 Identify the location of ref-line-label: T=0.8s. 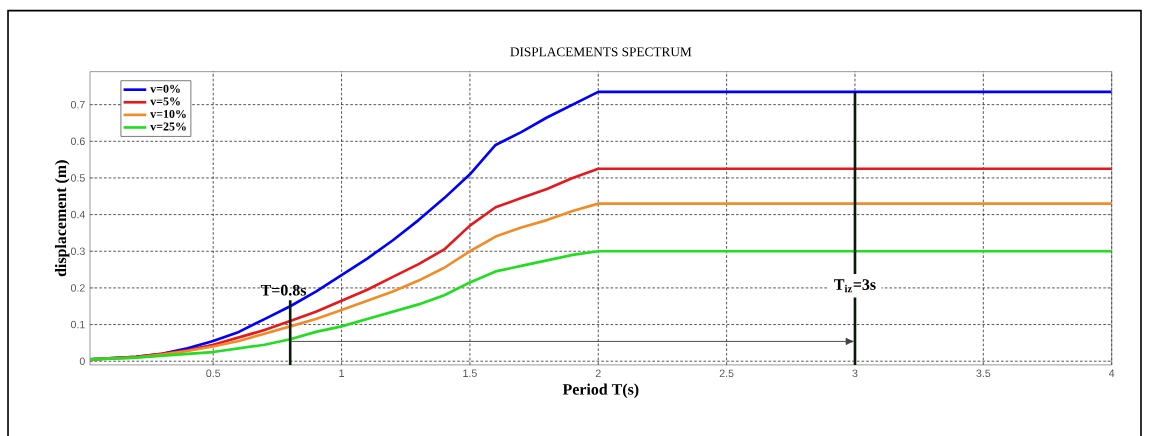
(283, 290).